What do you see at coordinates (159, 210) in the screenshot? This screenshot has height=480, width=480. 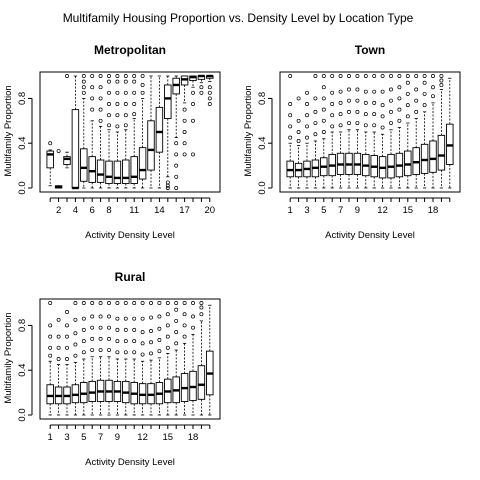 I see `x-tick-label: 14` at bounding box center [159, 210].